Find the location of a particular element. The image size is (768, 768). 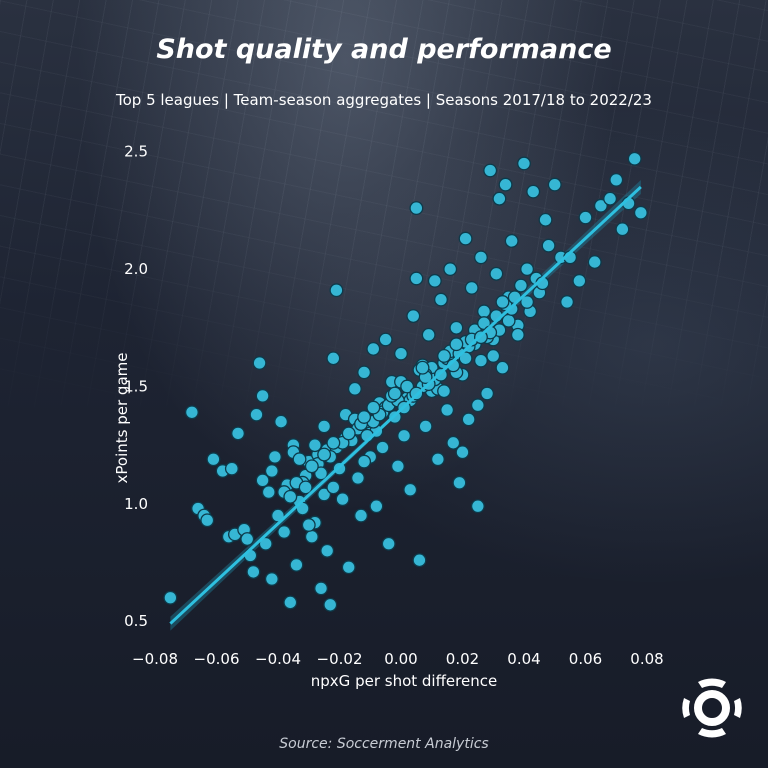

y-tick-labels: 0.5 1.0 1.5 2.0 2.5 is located at coordinates (136, 386).